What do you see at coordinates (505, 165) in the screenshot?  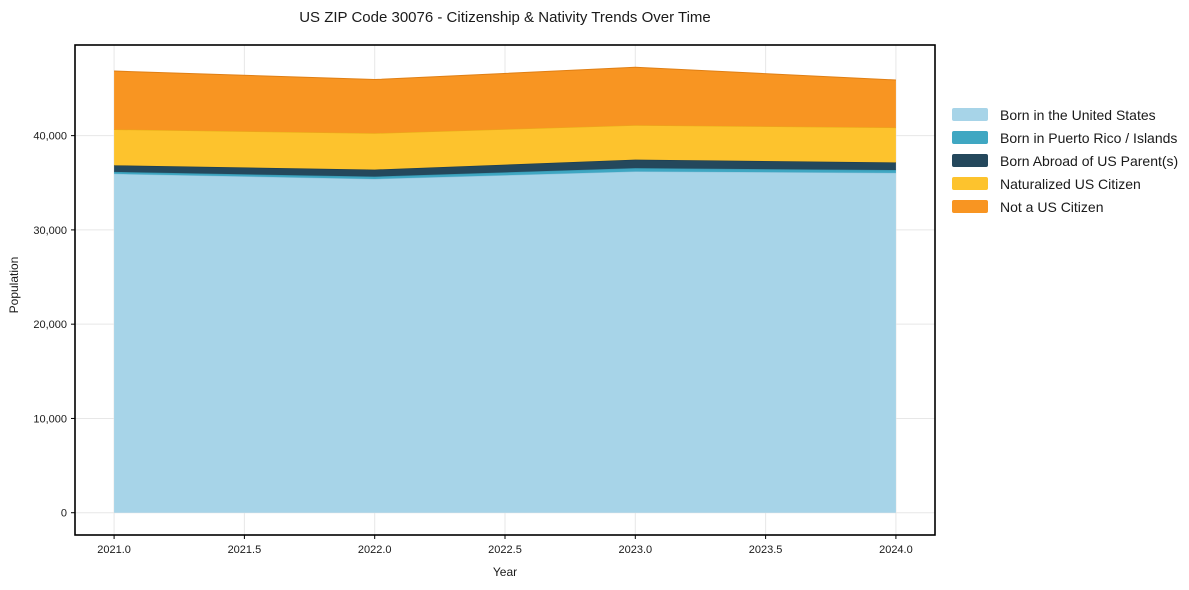 I see `area-series-2-edge` at bounding box center [505, 165].